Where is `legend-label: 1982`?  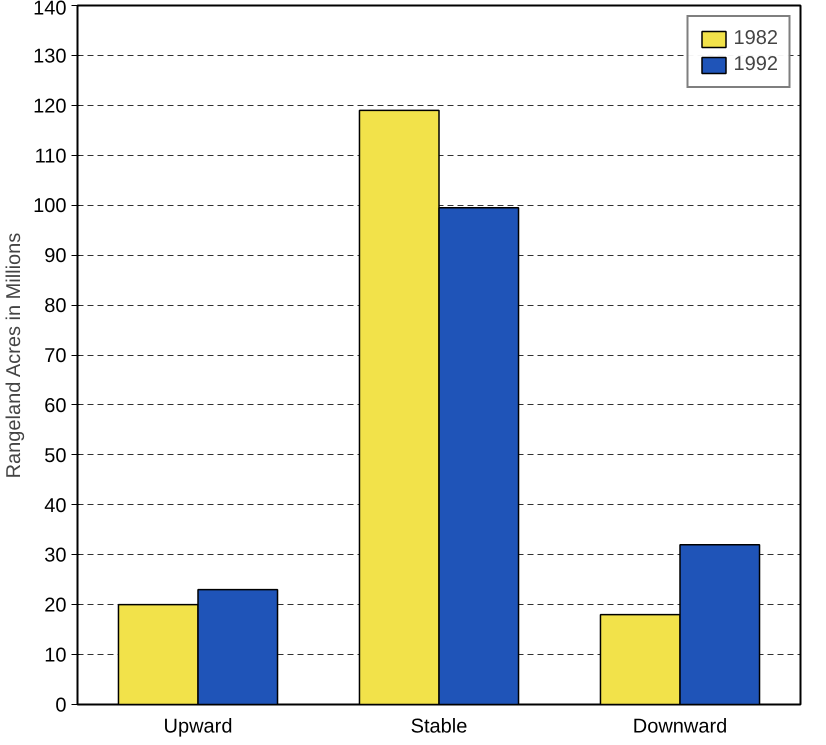
legend-label: 1982 is located at coordinates (756, 38).